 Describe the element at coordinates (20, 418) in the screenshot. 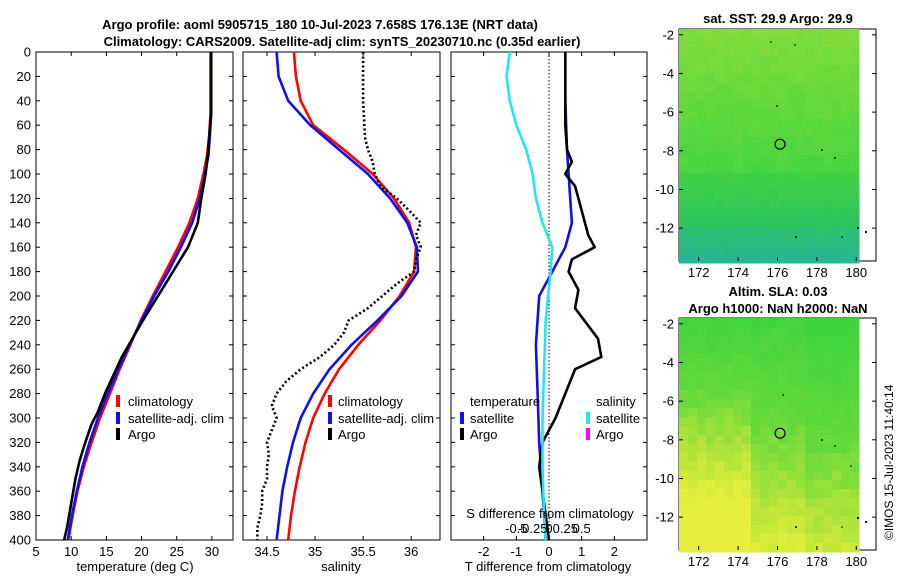

I see `temperature-ytick-label: 300` at that location.